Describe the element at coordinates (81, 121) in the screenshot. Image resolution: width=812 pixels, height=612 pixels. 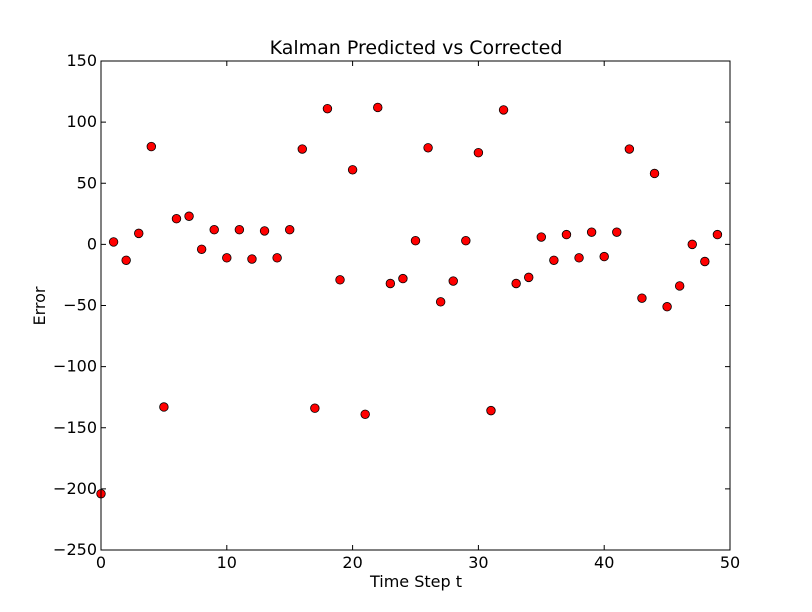
I see `y-tick-label: 100` at that location.